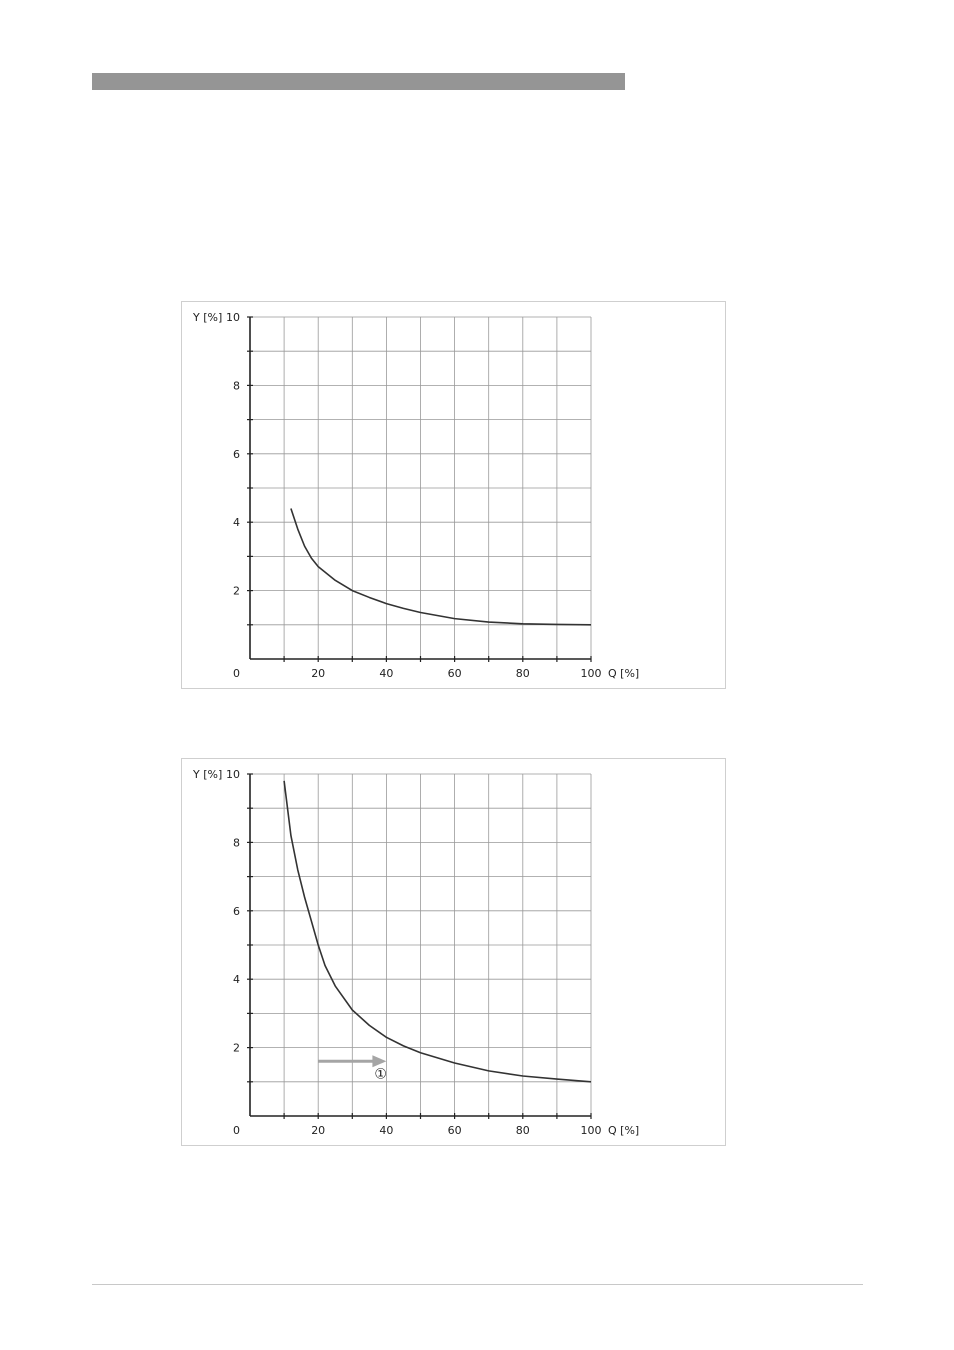 The width and height of the screenshot is (954, 1350). What do you see at coordinates (207, 774) in the screenshot?
I see `chart-2-y-axis-label: Y [%]` at bounding box center [207, 774].